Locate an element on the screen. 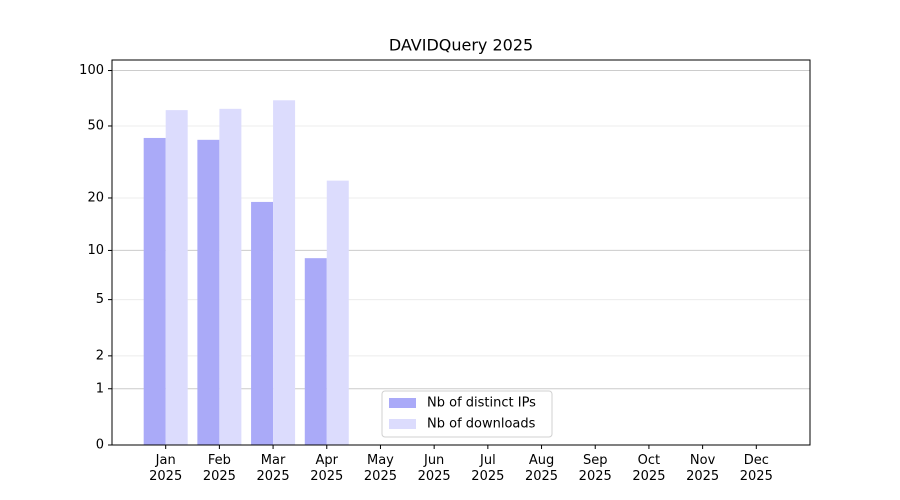 The image size is (900, 500). y-tick-label: 2 is located at coordinates (100, 355).